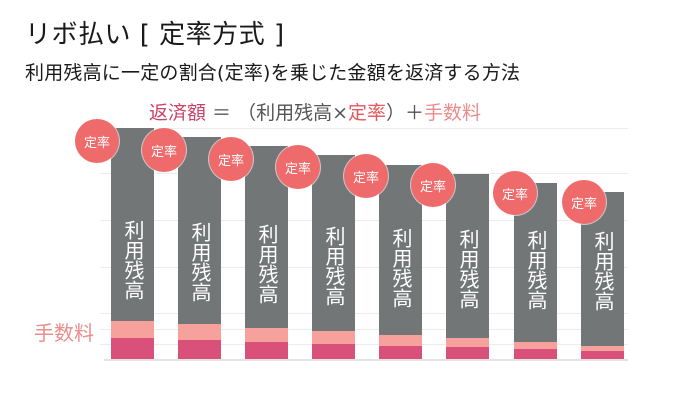  What do you see at coordinates (178, 113) in the screenshot?
I see `formula-payment: 返済額` at bounding box center [178, 113].